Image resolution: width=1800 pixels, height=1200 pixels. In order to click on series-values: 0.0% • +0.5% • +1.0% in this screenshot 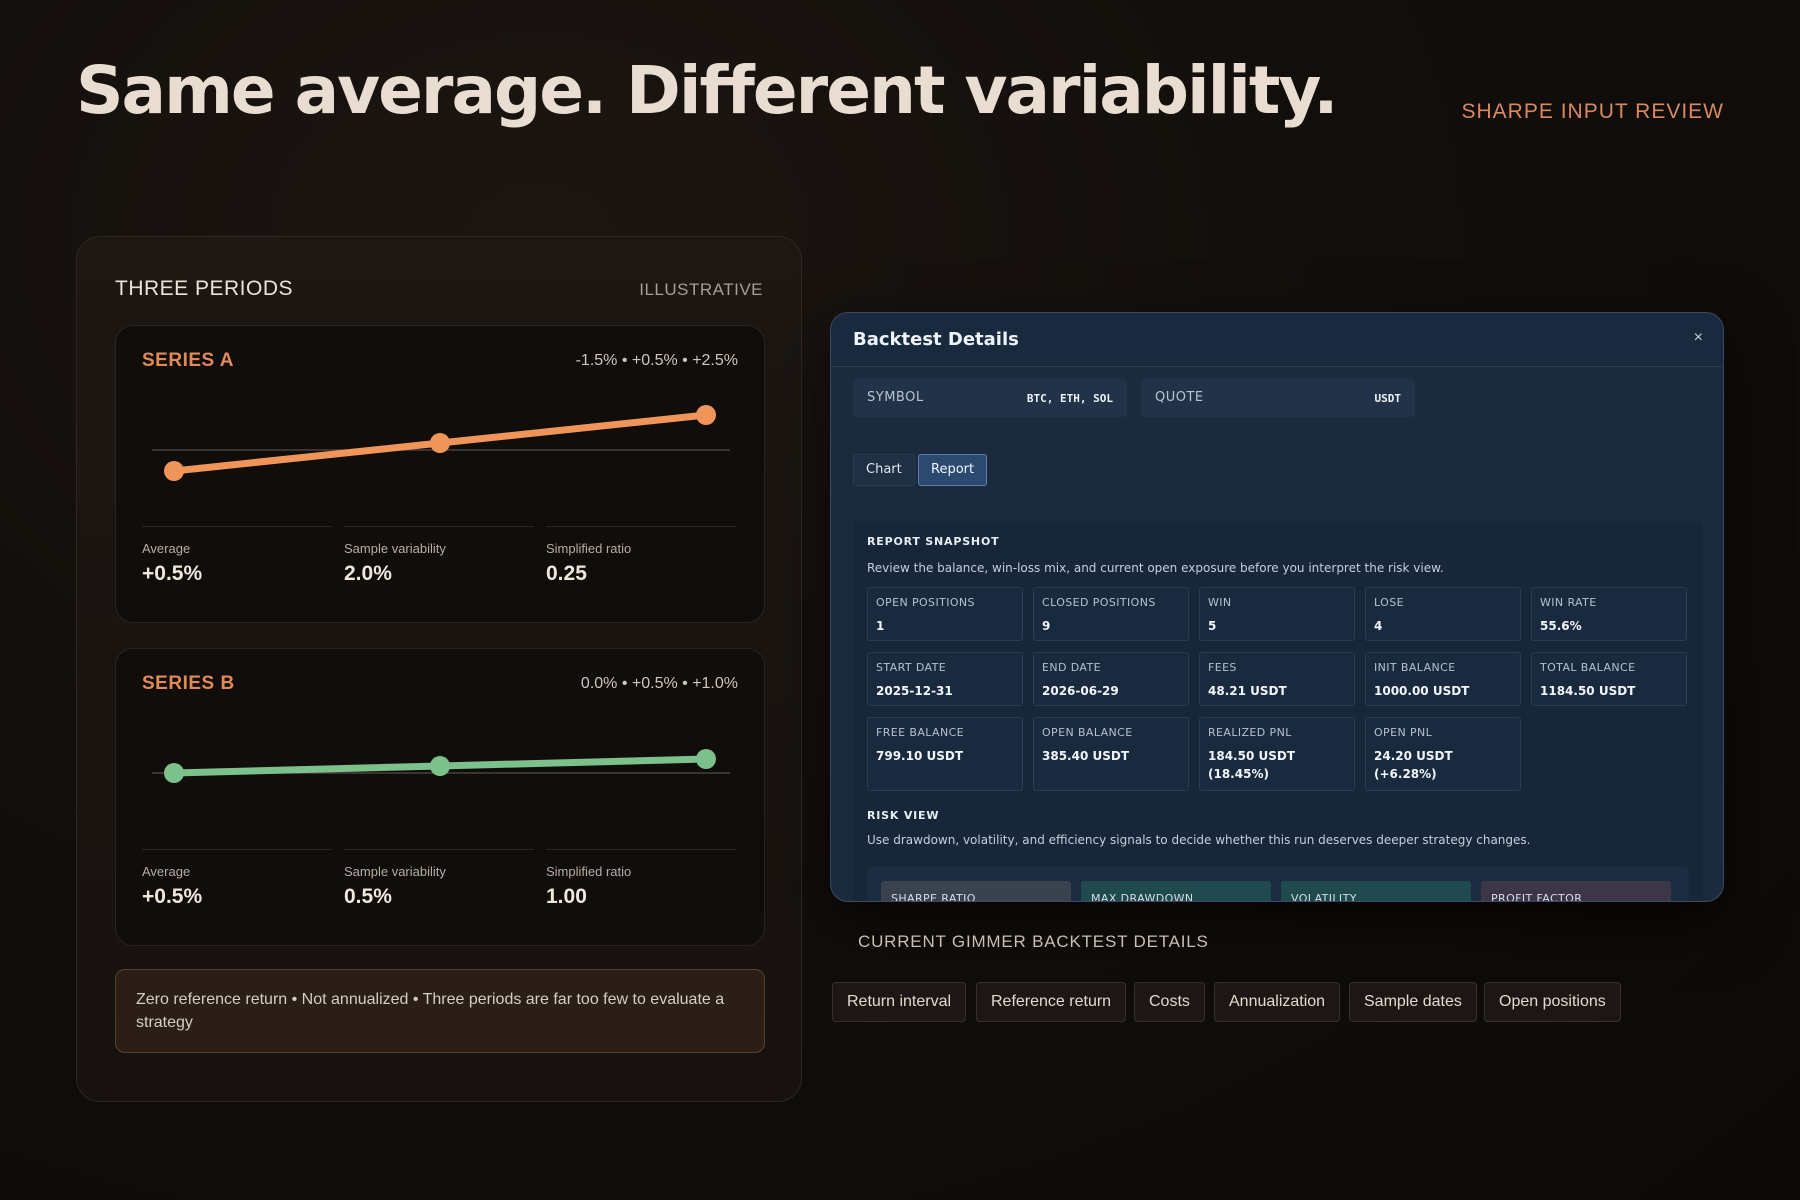, I will do `click(659, 683)`.